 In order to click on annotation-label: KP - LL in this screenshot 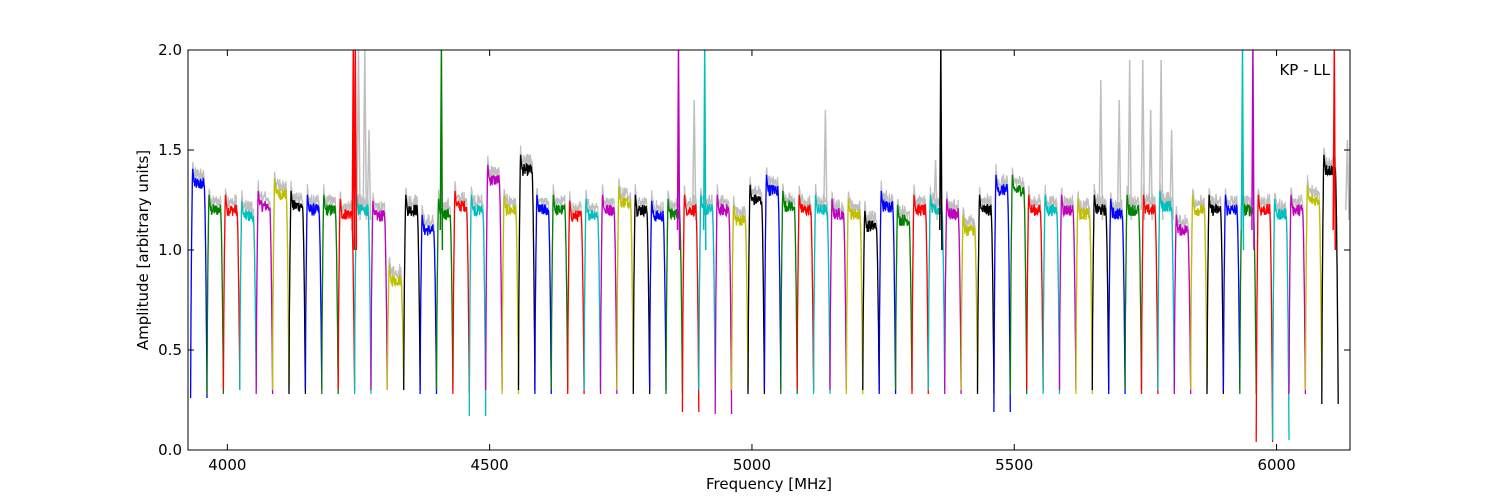, I will do `click(1304, 70)`.